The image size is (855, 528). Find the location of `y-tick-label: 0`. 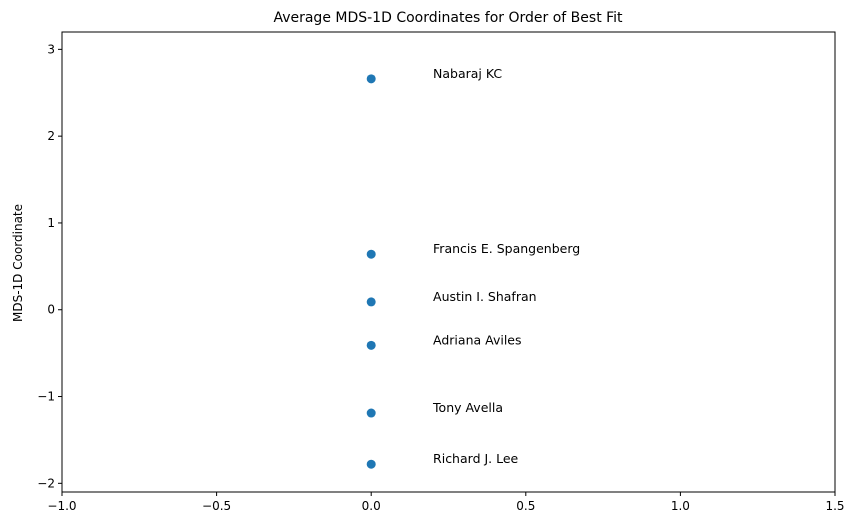

y-tick-label: 0 is located at coordinates (51, 310).